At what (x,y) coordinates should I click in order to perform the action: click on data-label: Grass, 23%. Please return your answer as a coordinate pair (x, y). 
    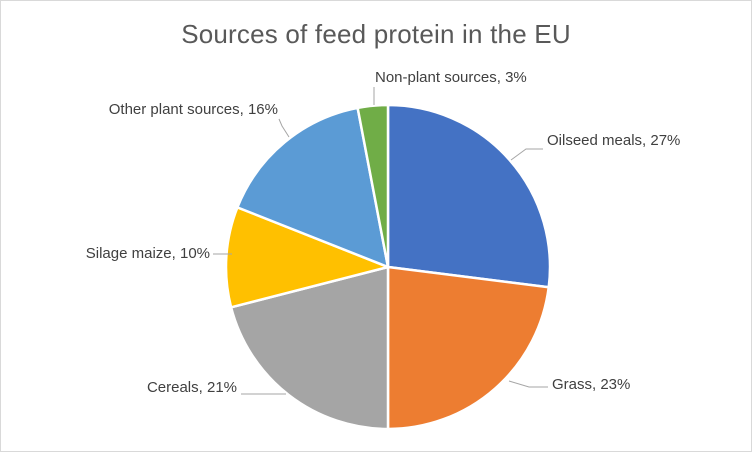
    Looking at the image, I should click on (591, 384).